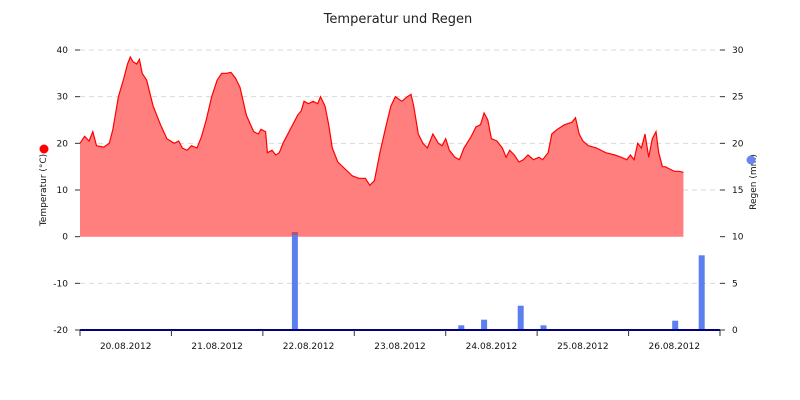 The image size is (800, 400). What do you see at coordinates (738, 144) in the screenshot?
I see `right-tick-label: 20` at bounding box center [738, 144].